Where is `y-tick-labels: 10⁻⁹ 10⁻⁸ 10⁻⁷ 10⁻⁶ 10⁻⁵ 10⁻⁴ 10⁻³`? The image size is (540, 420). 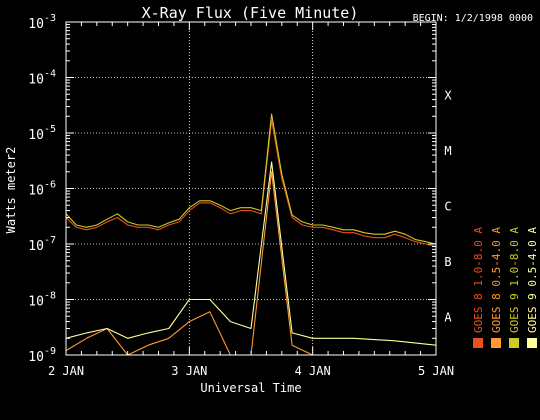
y-tick-labels: 10⁻⁹ 10⁻⁸ 10⁻⁷ 10⁻⁶ 10⁻⁵ 10⁻⁴ 10⁻³ is located at coordinates (42, 189).